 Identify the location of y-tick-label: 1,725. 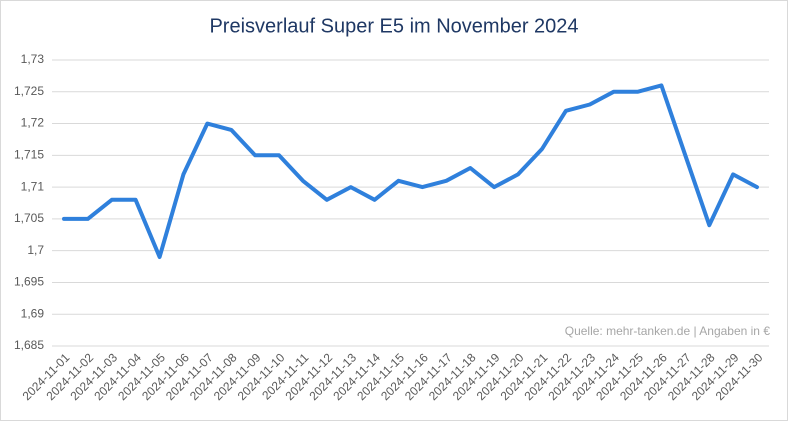
(29, 91).